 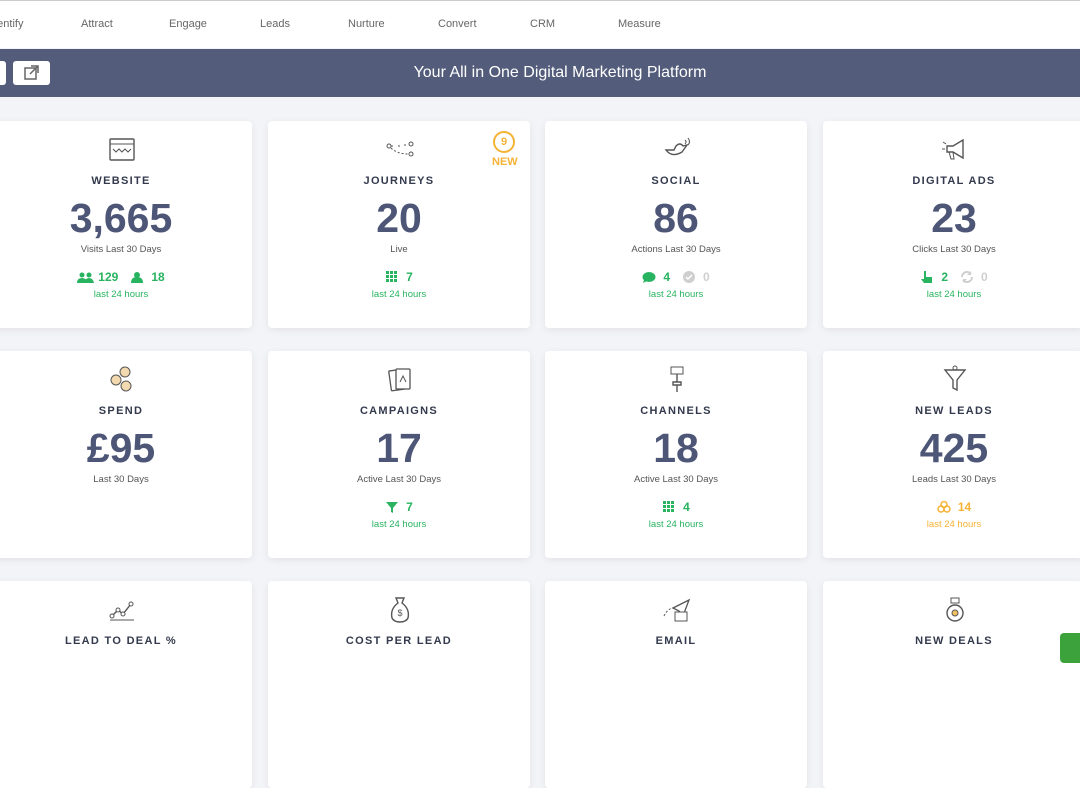 What do you see at coordinates (676, 448) in the screenshot?
I see `card-value: 18` at bounding box center [676, 448].